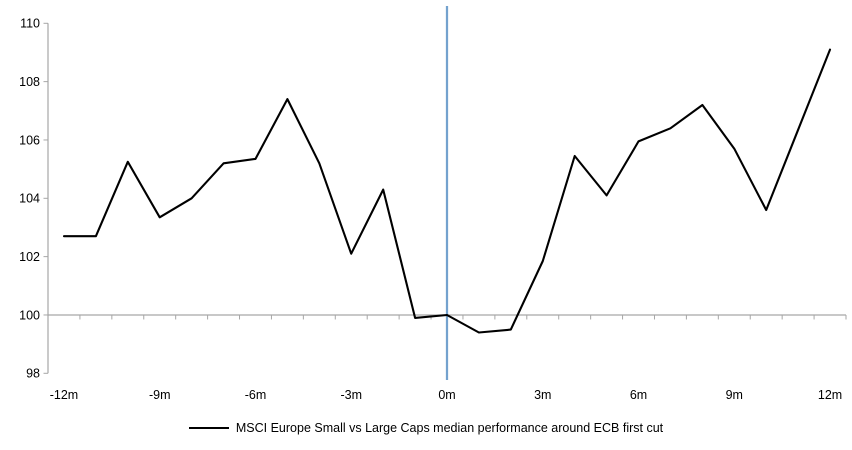 The width and height of the screenshot is (852, 450). What do you see at coordinates (64, 395) in the screenshot?
I see `x-axis-tick-label: -12m` at bounding box center [64, 395].